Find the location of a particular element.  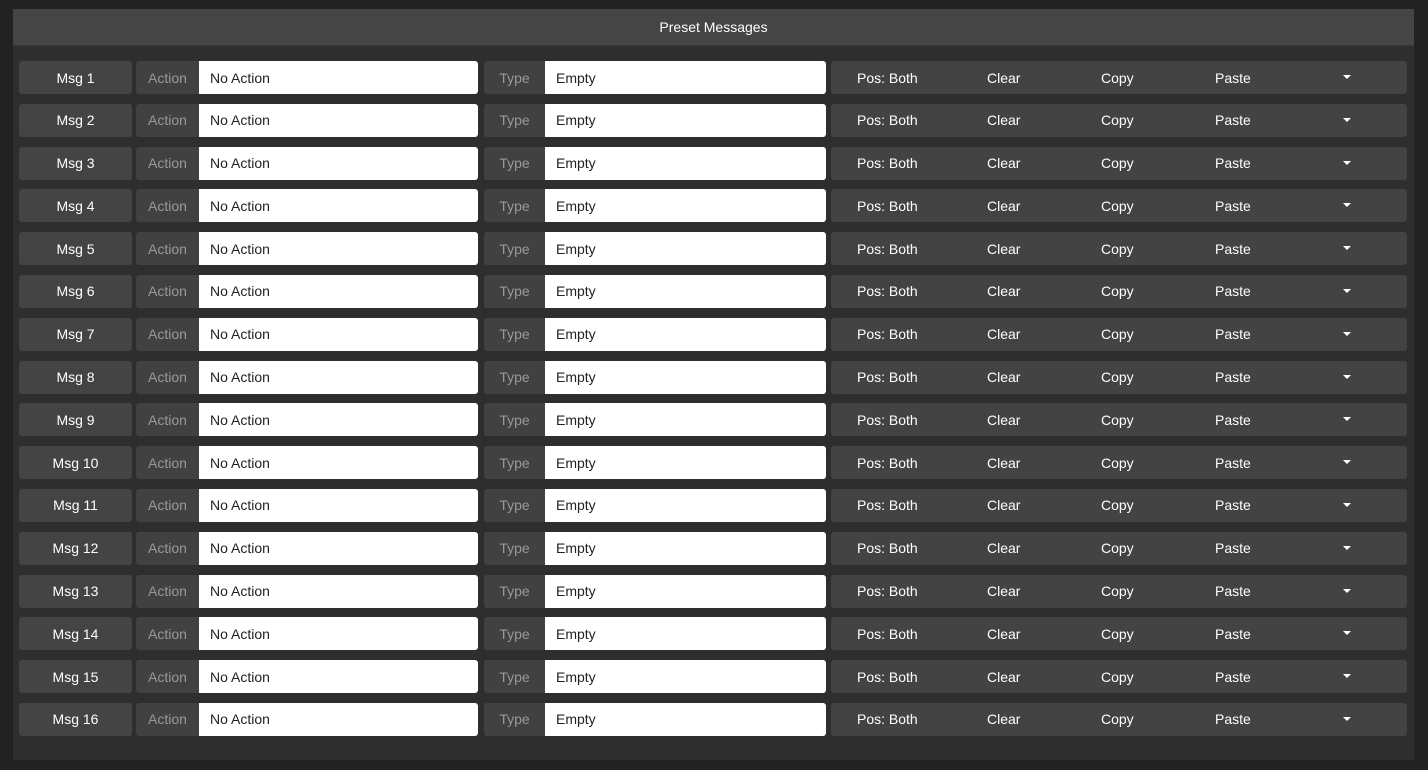

msg-button: Msg 5 is located at coordinates (75, 249).